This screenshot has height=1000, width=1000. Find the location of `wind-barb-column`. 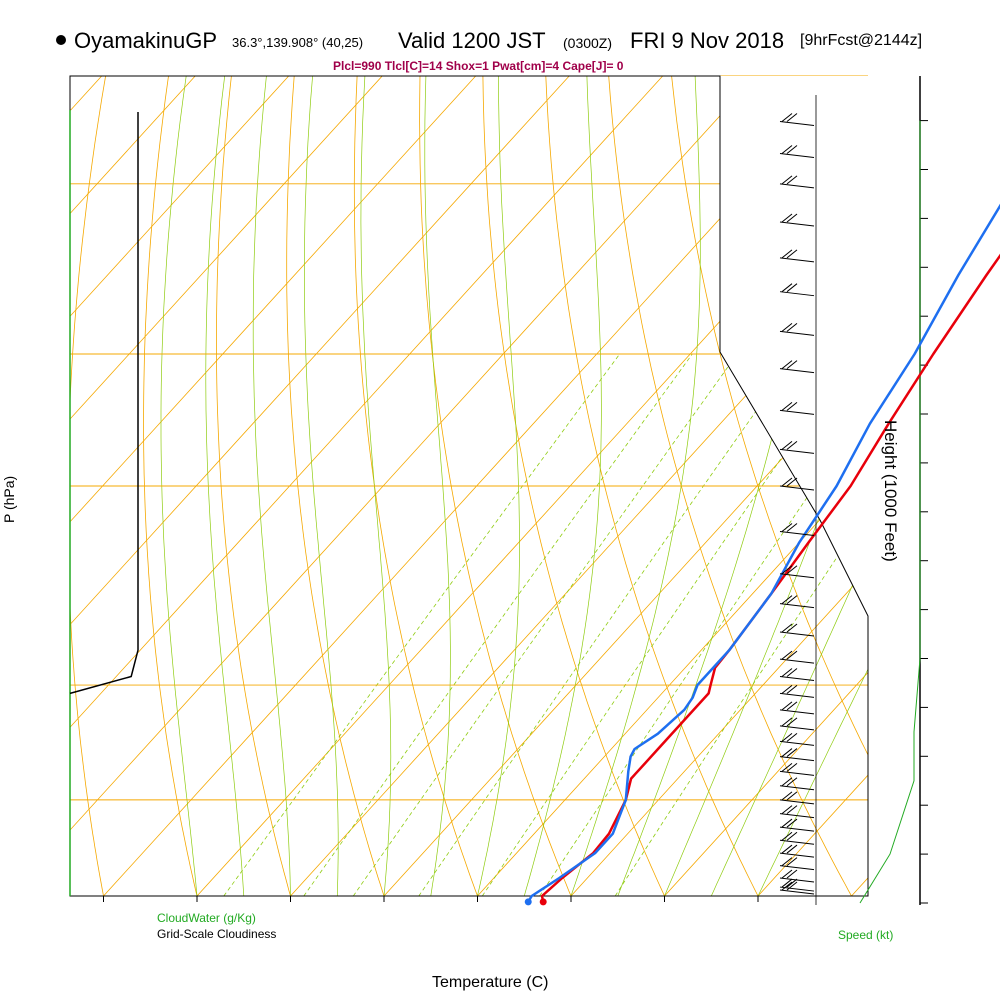

wind-barb-column is located at coordinates (797, 504).